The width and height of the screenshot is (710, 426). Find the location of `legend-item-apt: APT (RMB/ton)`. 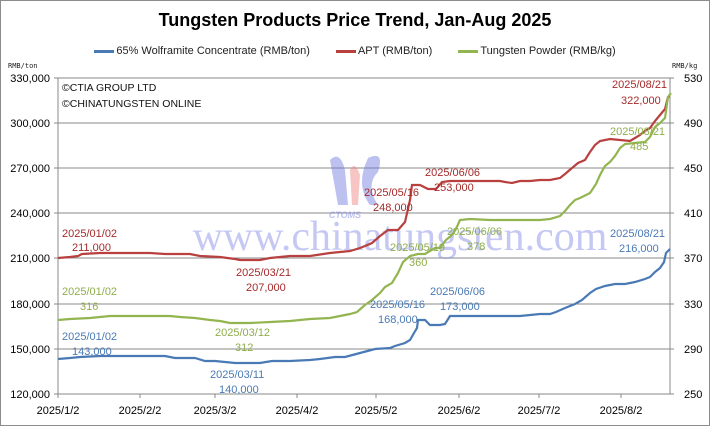

legend-item-apt: APT (RMB/ton) is located at coordinates (384, 51).